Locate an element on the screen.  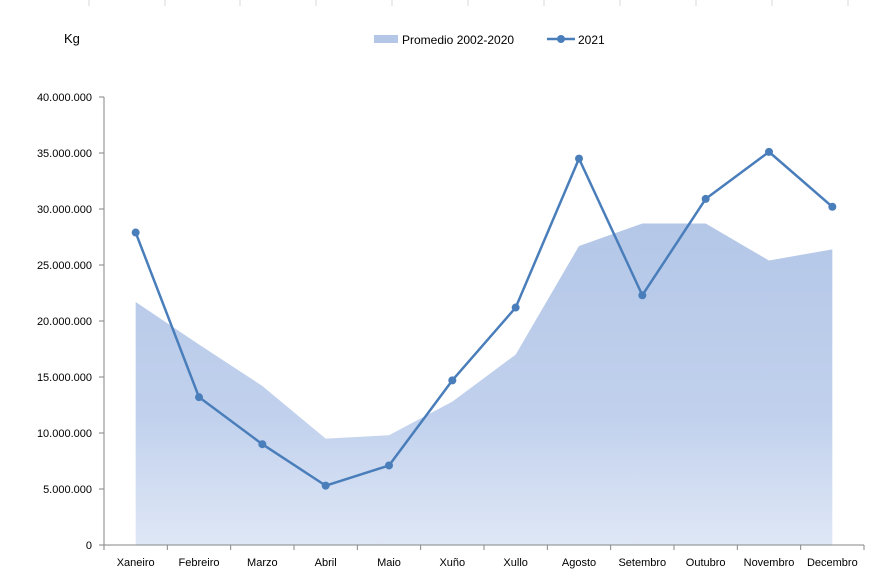
x-tick-label: Febreiro is located at coordinates (199, 563).